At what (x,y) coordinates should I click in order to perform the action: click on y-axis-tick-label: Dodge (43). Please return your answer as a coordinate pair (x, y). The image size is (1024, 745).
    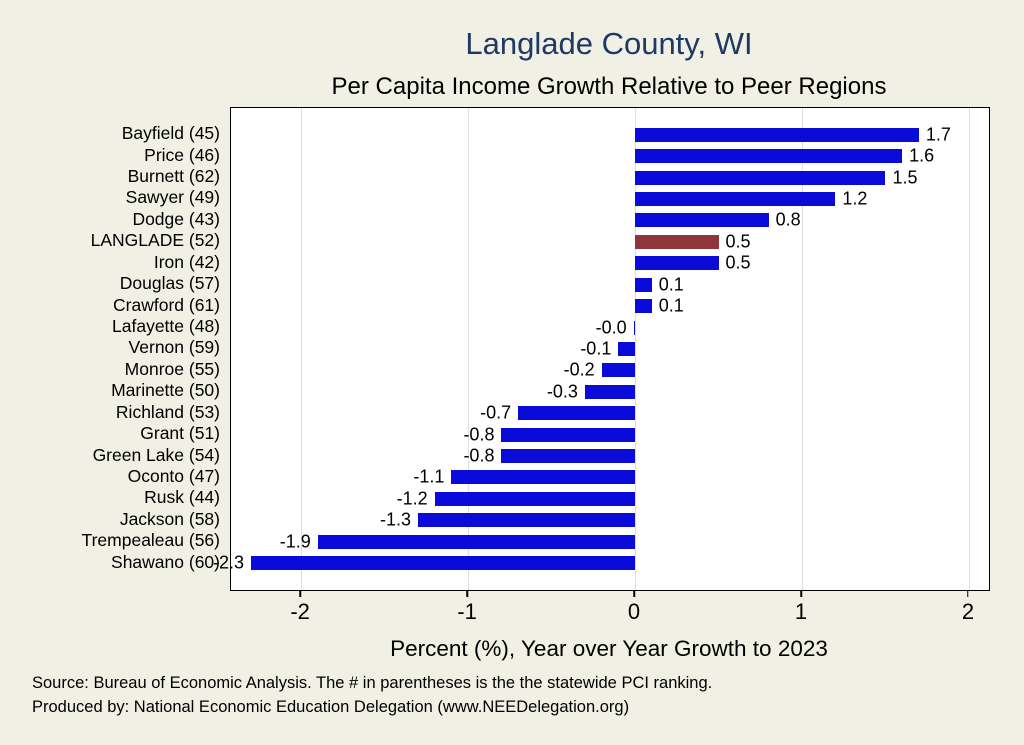
    Looking at the image, I should click on (176, 218).